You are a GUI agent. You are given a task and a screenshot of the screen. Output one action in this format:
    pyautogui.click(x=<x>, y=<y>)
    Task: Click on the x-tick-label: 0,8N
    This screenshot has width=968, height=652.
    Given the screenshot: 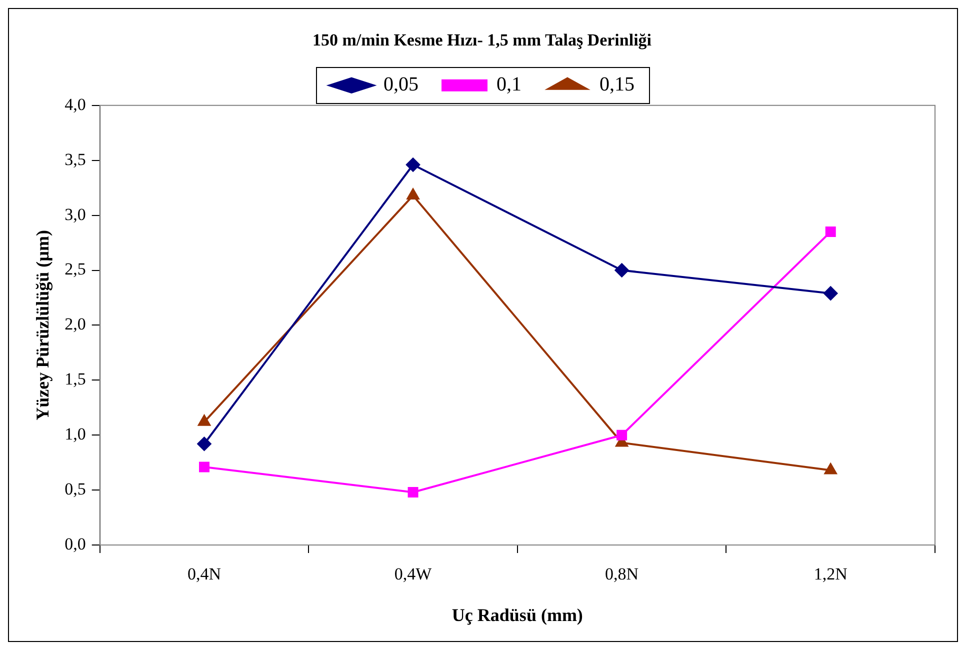 What is the action you would take?
    pyautogui.click(x=622, y=574)
    